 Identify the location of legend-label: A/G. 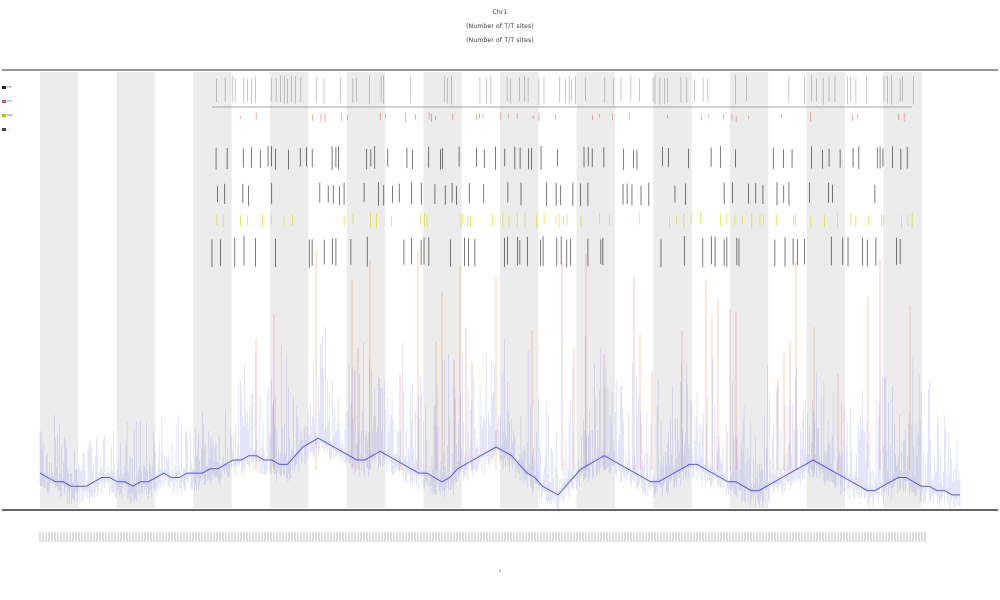
(10, 115).